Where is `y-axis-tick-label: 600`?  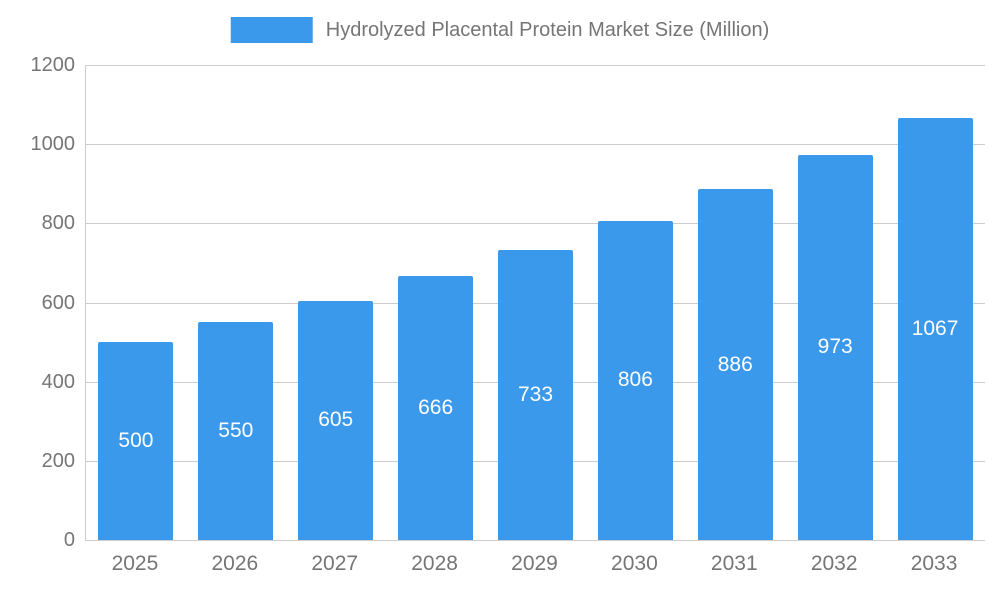
y-axis-tick-label: 600 is located at coordinates (58, 302).